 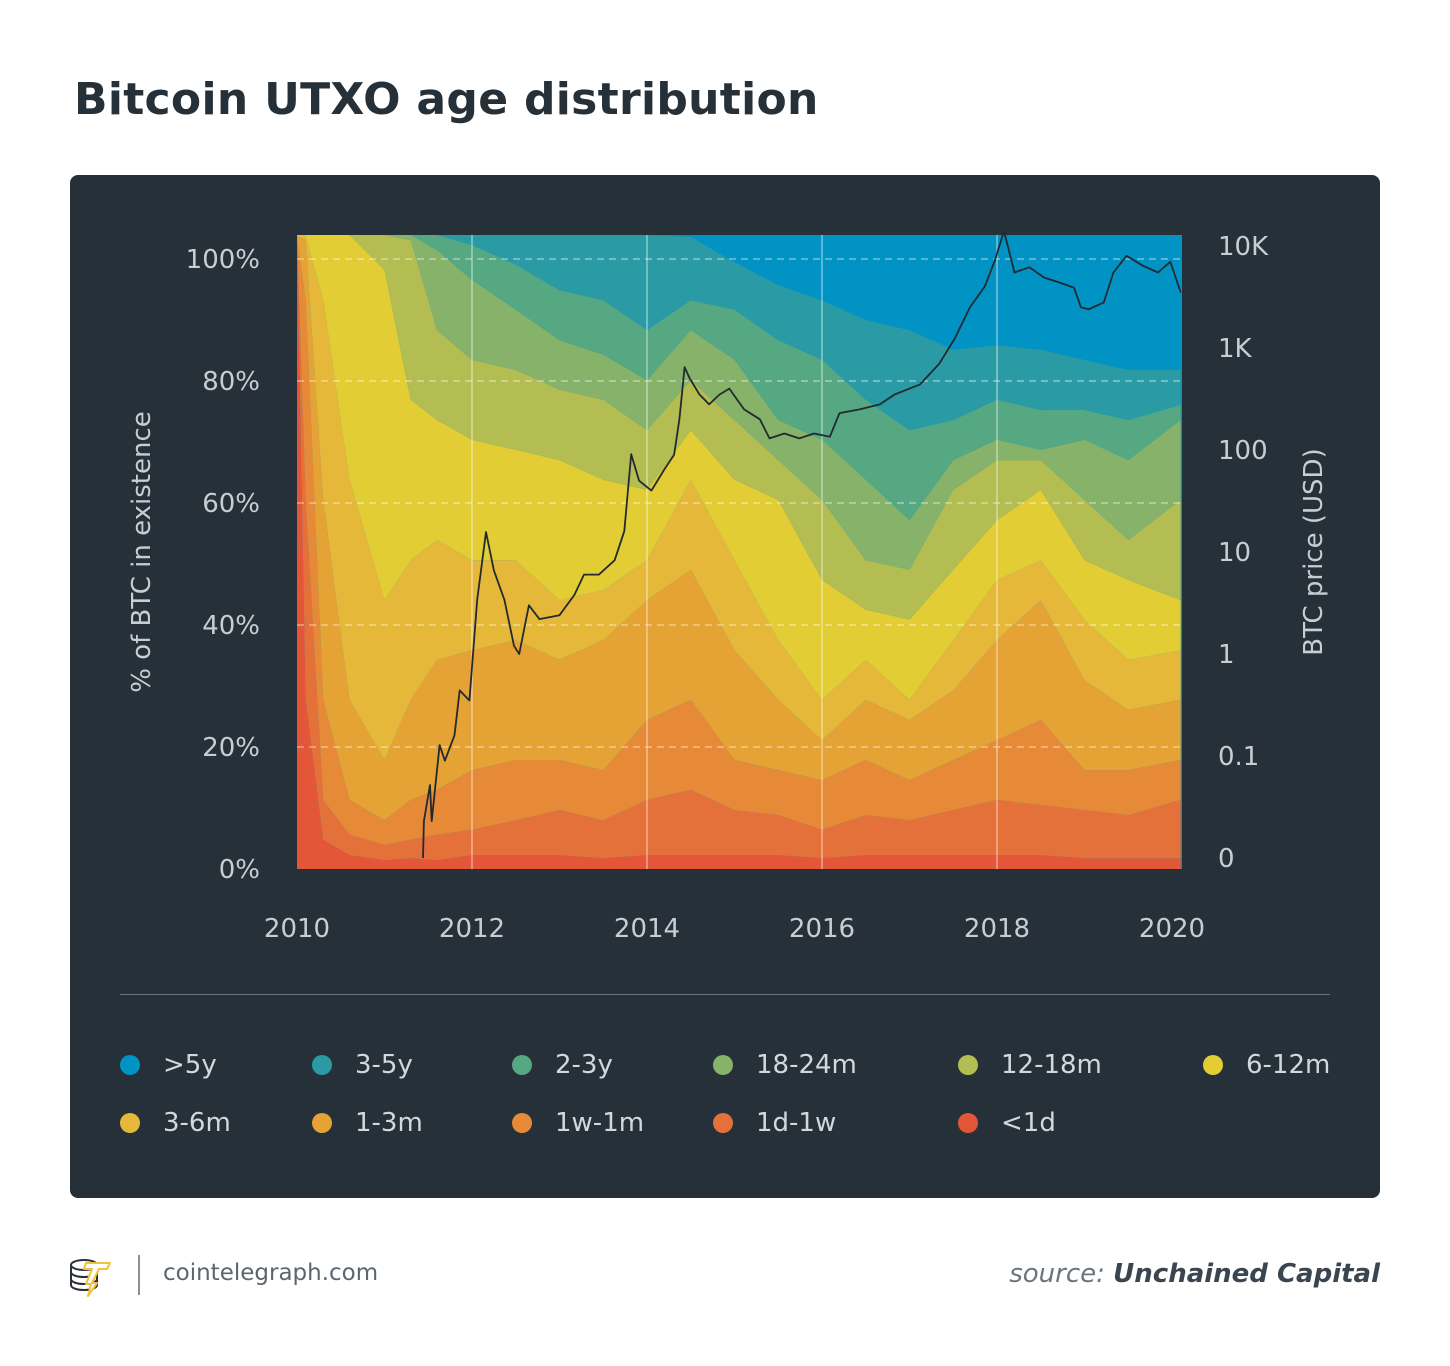 I want to click on legend-label: 1w-1m, so click(x=600, y=1123).